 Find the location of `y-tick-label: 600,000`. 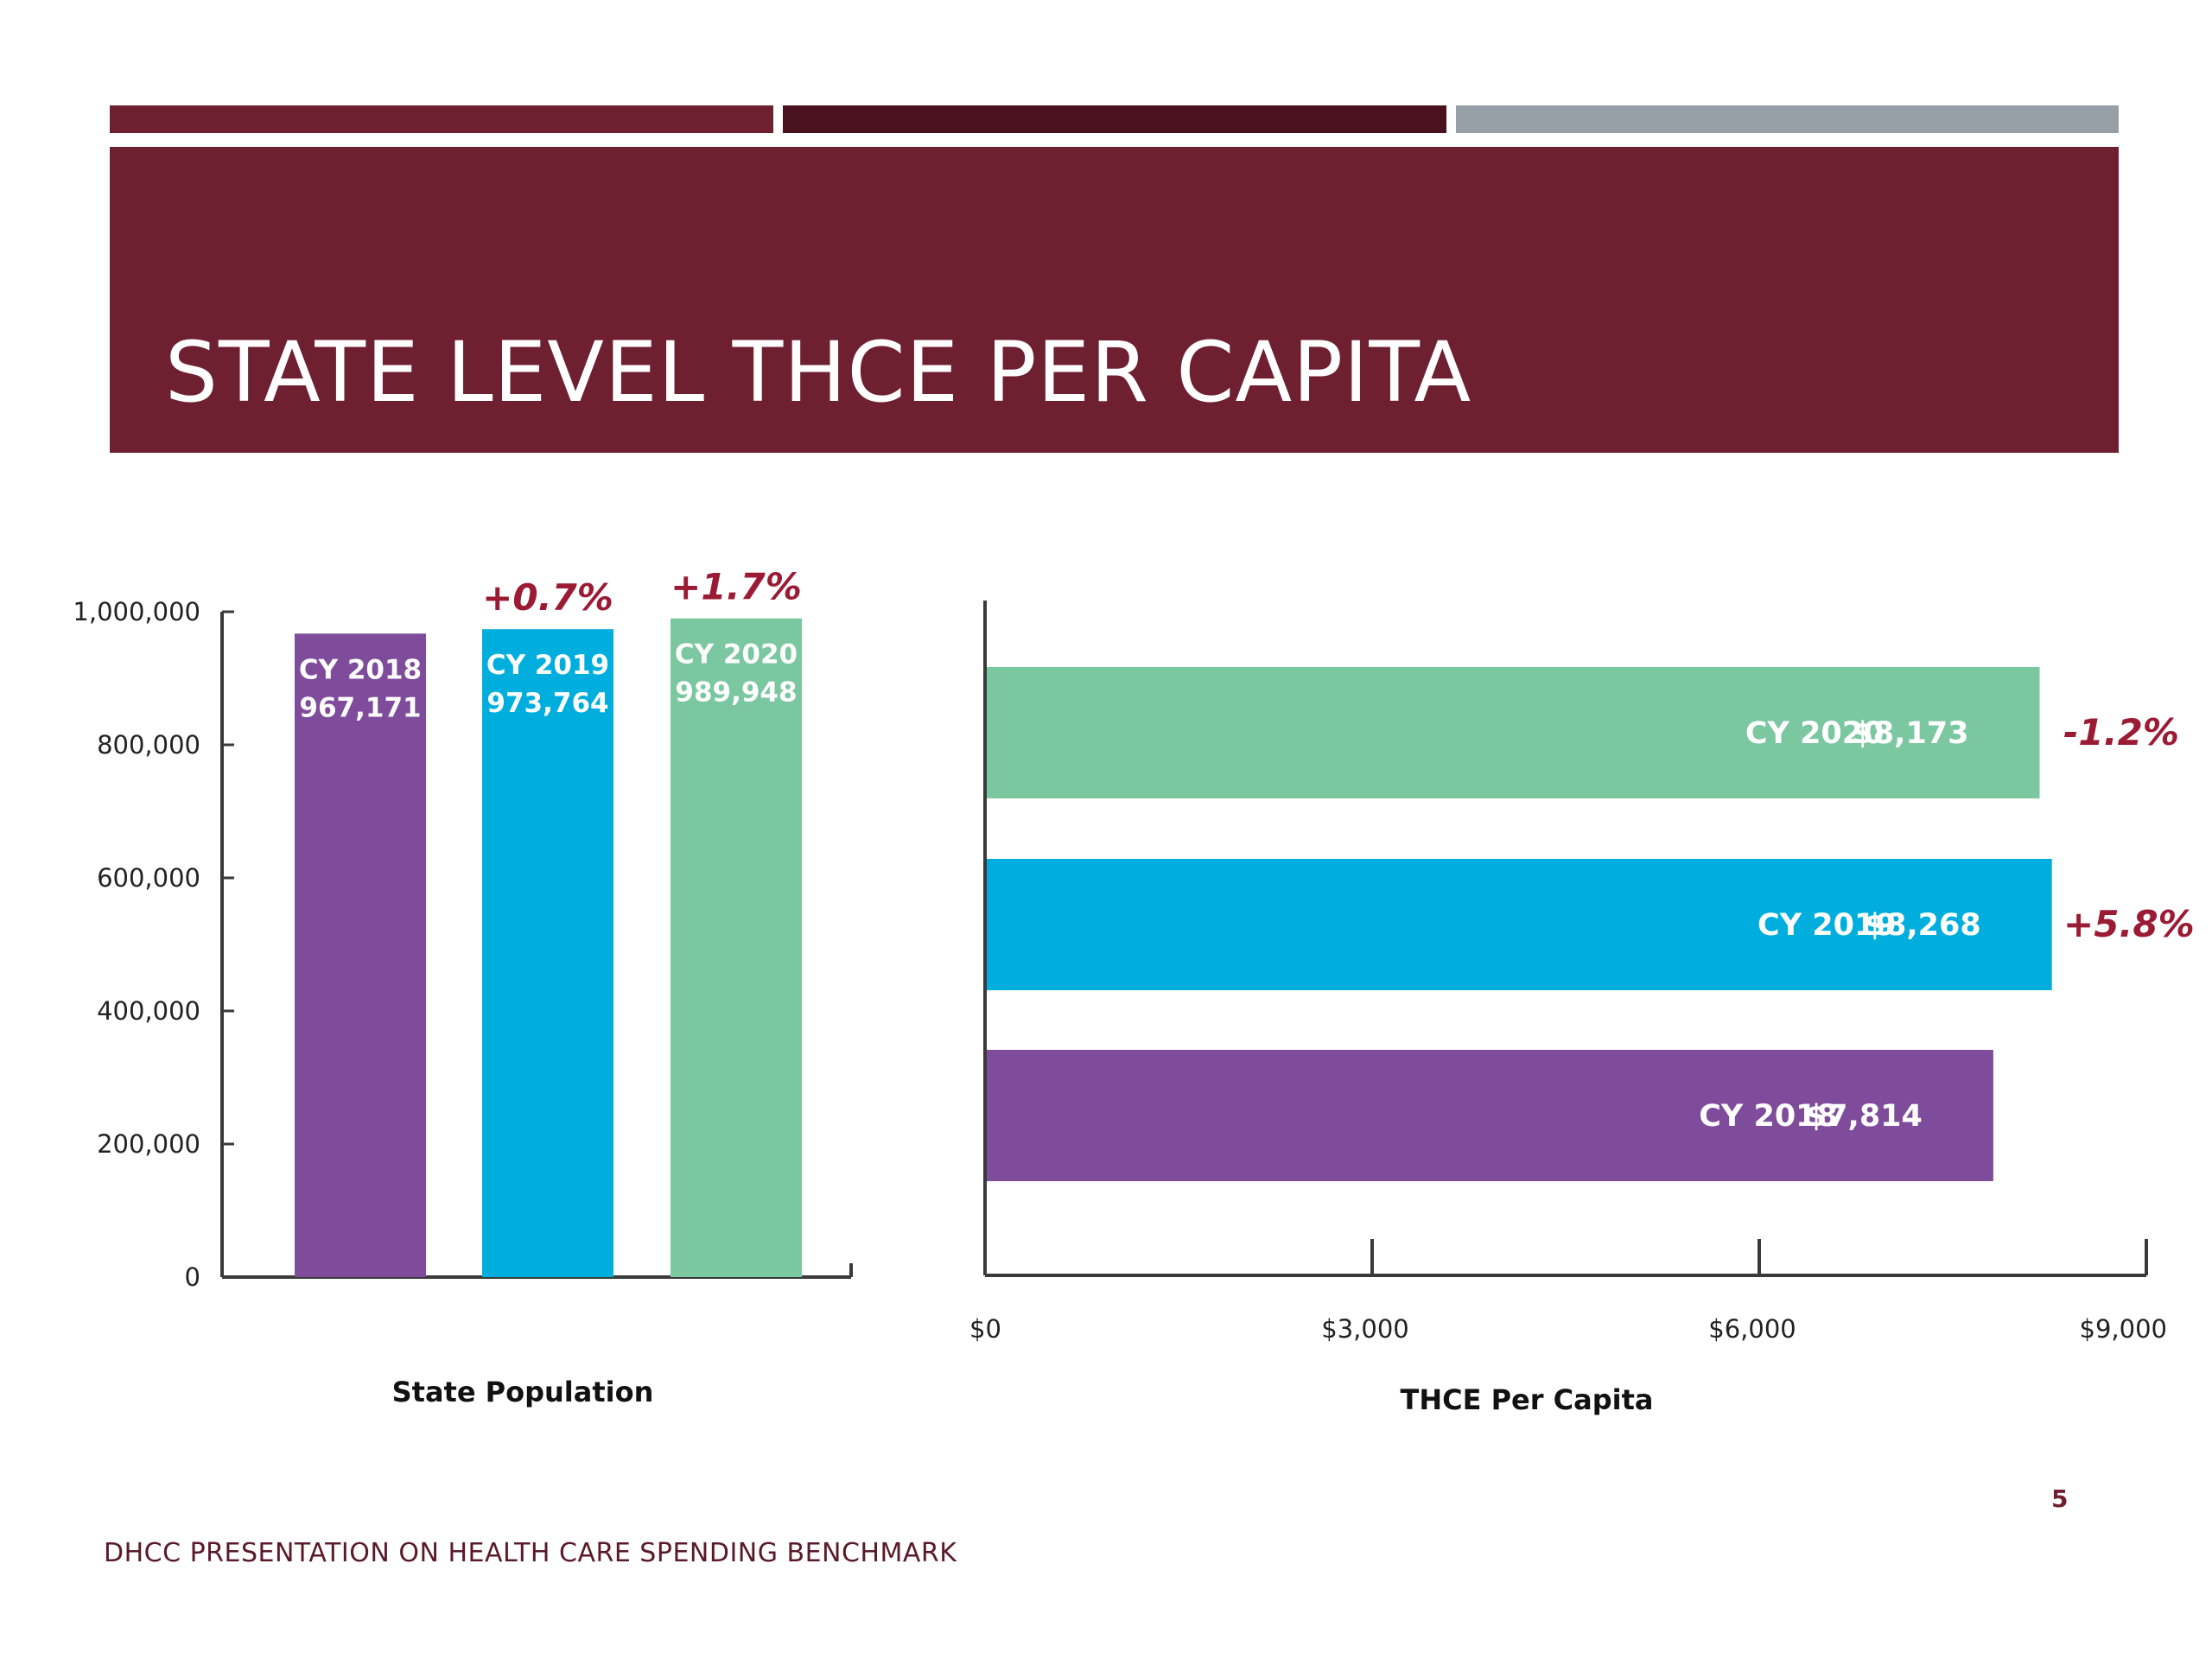

y-tick-label: 600,000 is located at coordinates (148, 878).